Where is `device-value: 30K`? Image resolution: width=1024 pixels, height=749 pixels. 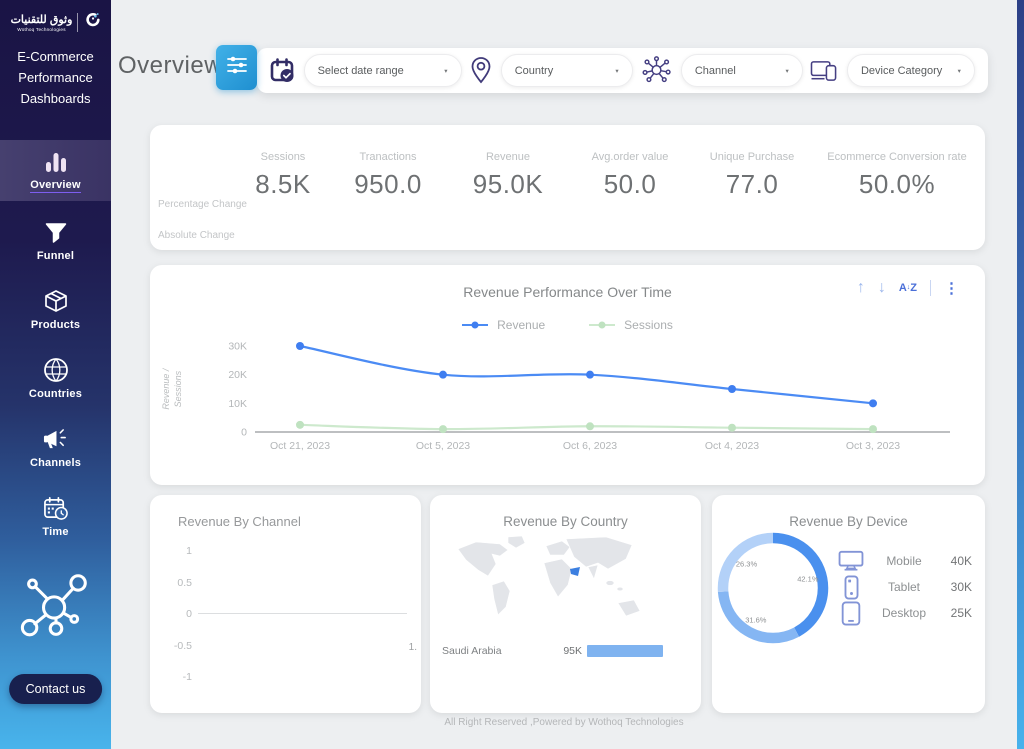
device-value: 30K is located at coordinates (961, 587).